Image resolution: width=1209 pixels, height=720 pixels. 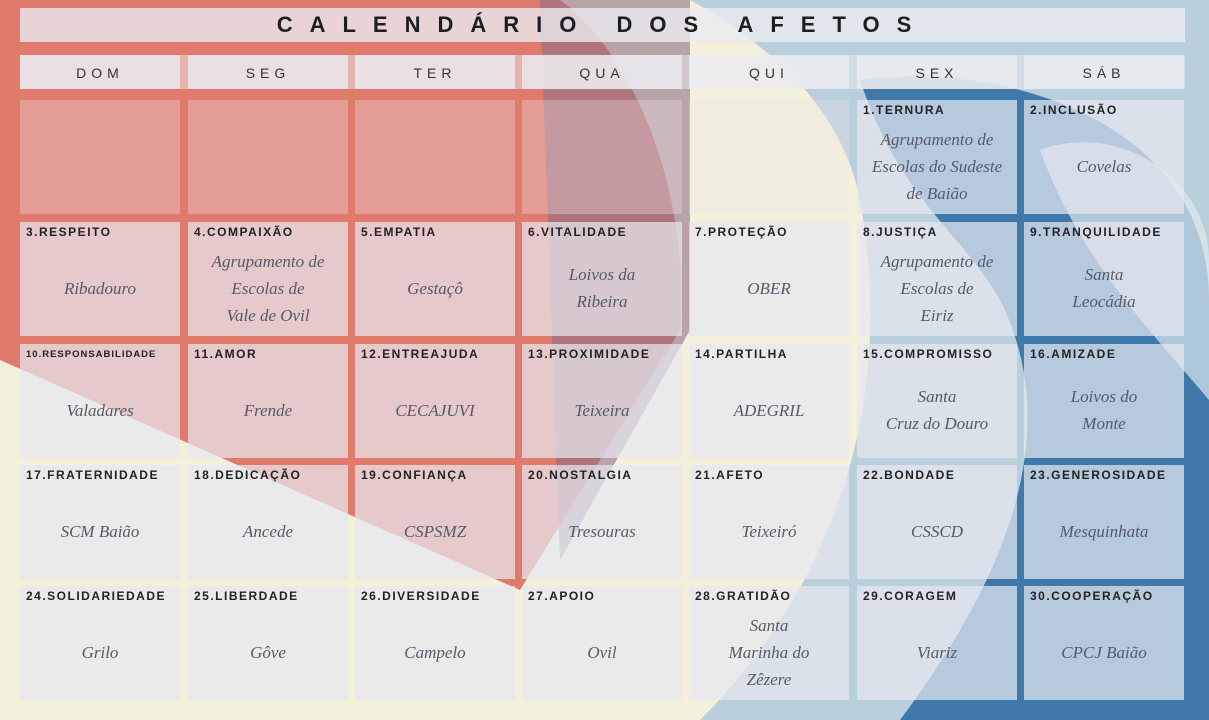 I want to click on day-label: 4.COMPAIXÃO, so click(x=244, y=232).